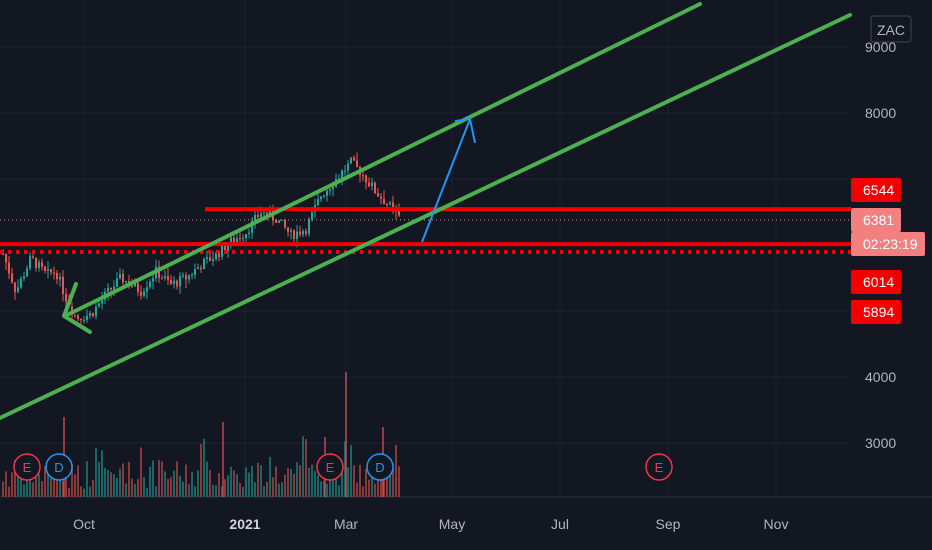 The image size is (932, 550). Describe the element at coordinates (880, 245) in the screenshot. I see `price-axis: 3000 4000 8000 9000` at that location.